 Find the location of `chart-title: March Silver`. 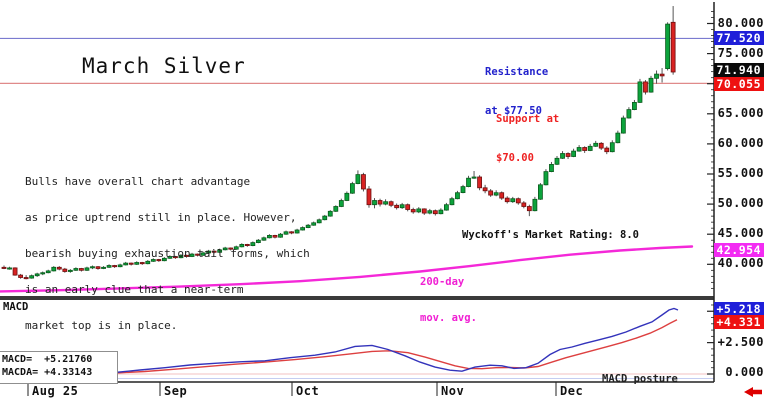

chart-title: March Silver is located at coordinates (164, 66).